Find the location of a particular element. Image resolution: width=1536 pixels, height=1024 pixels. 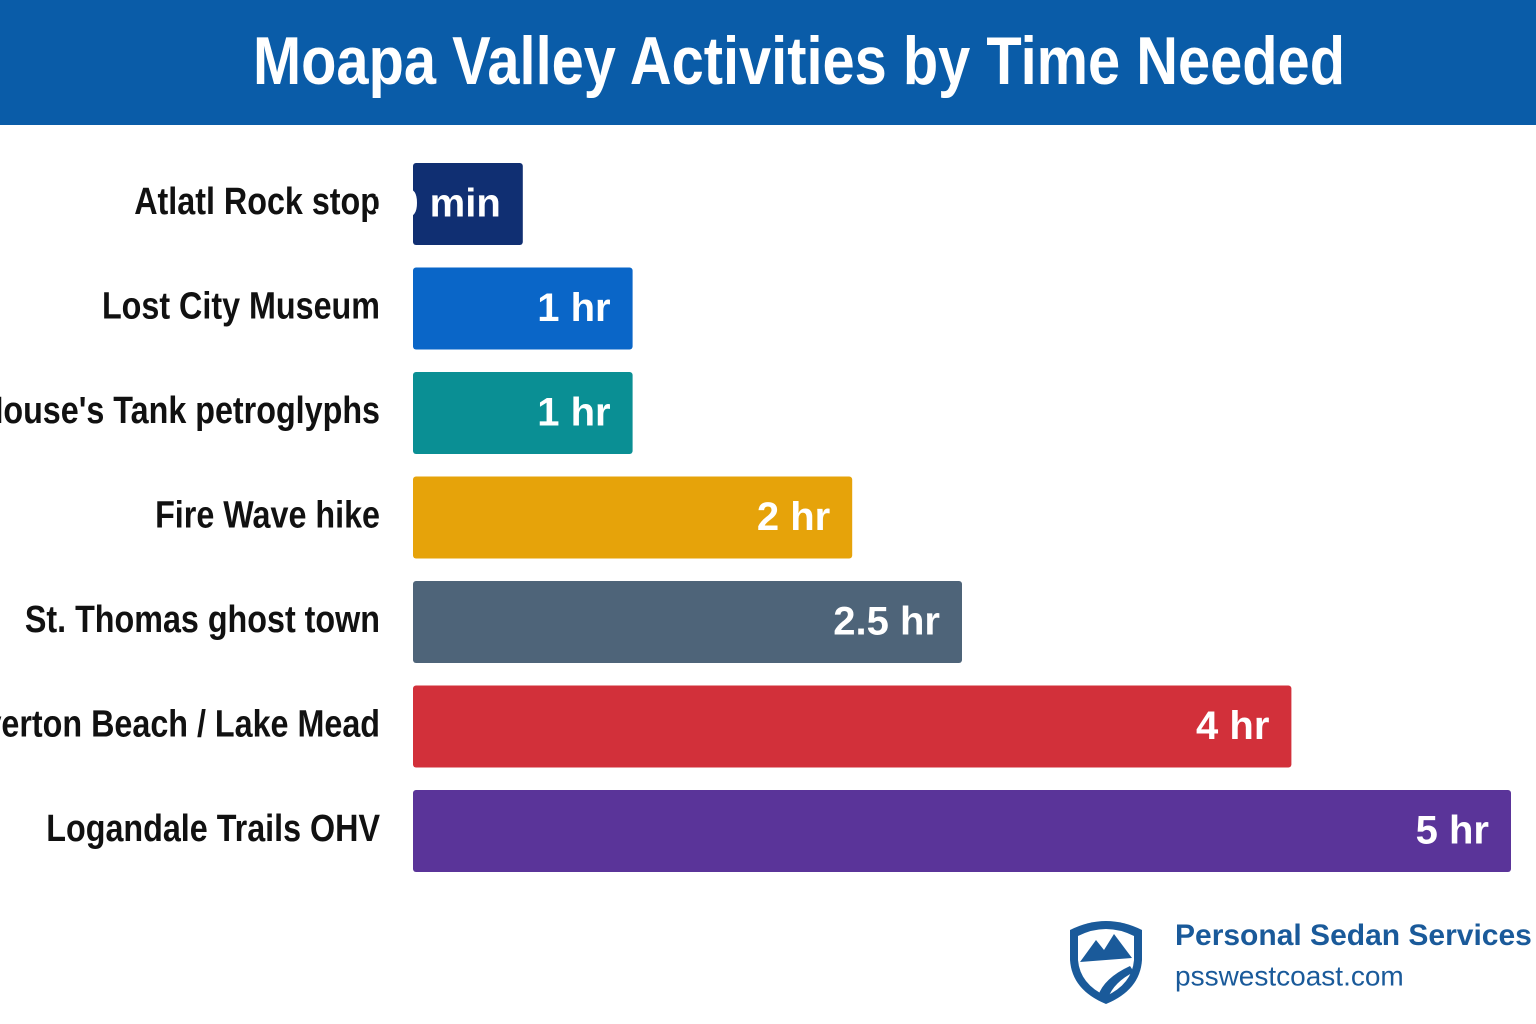

brand: Personal Sedan Services is located at coordinates (1353, 935).